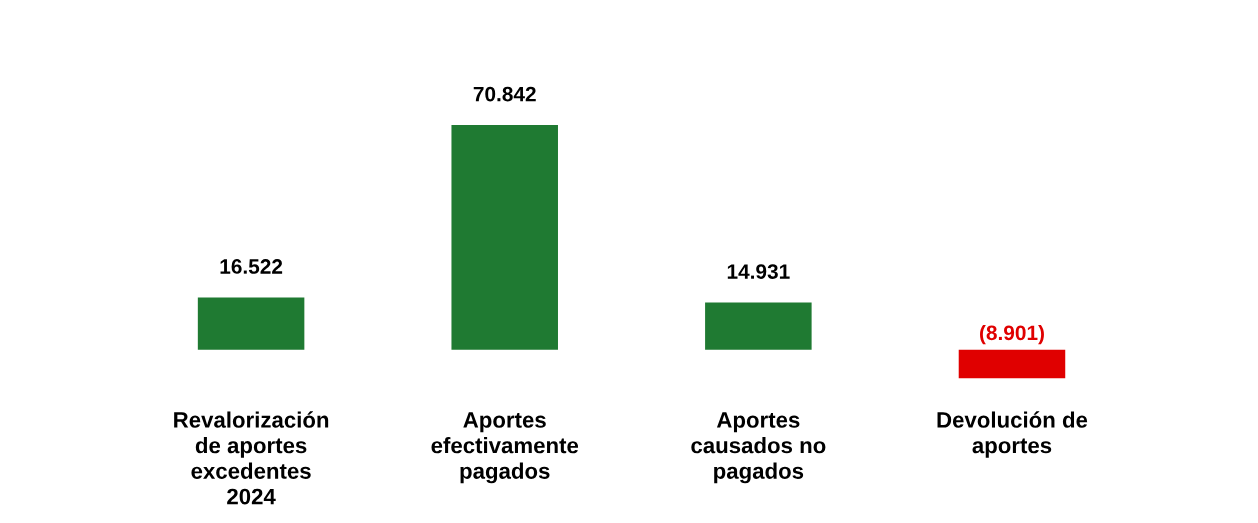  I want to click on data-label: 70.842, so click(504, 94).